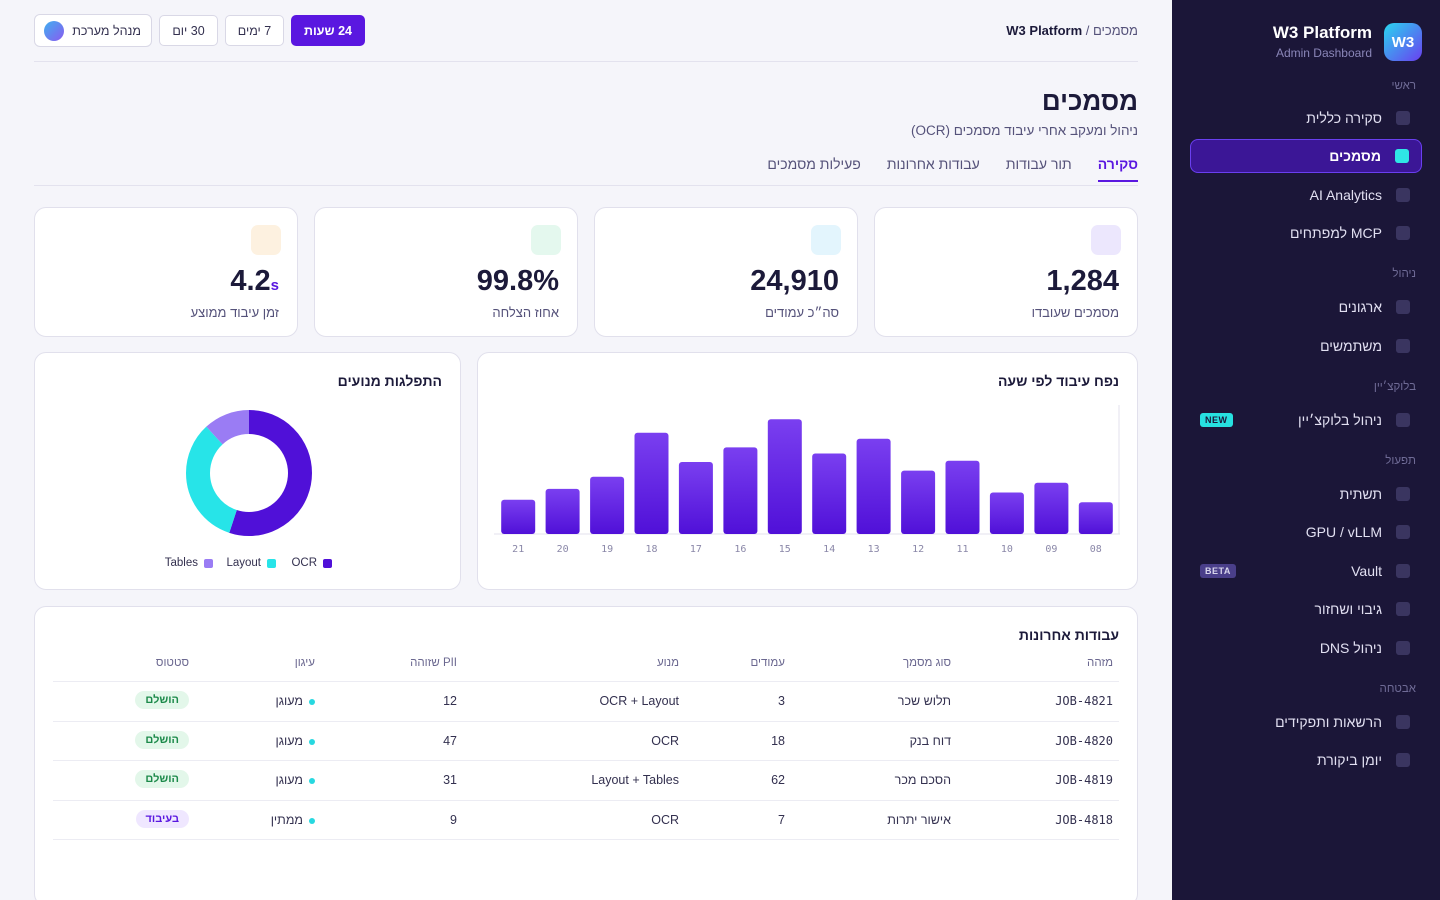 Image resolution: width=1440 pixels, height=900 pixels. What do you see at coordinates (1306, 648) in the screenshot?
I see `sidebar-item-dns: ניהול DNS` at bounding box center [1306, 648].